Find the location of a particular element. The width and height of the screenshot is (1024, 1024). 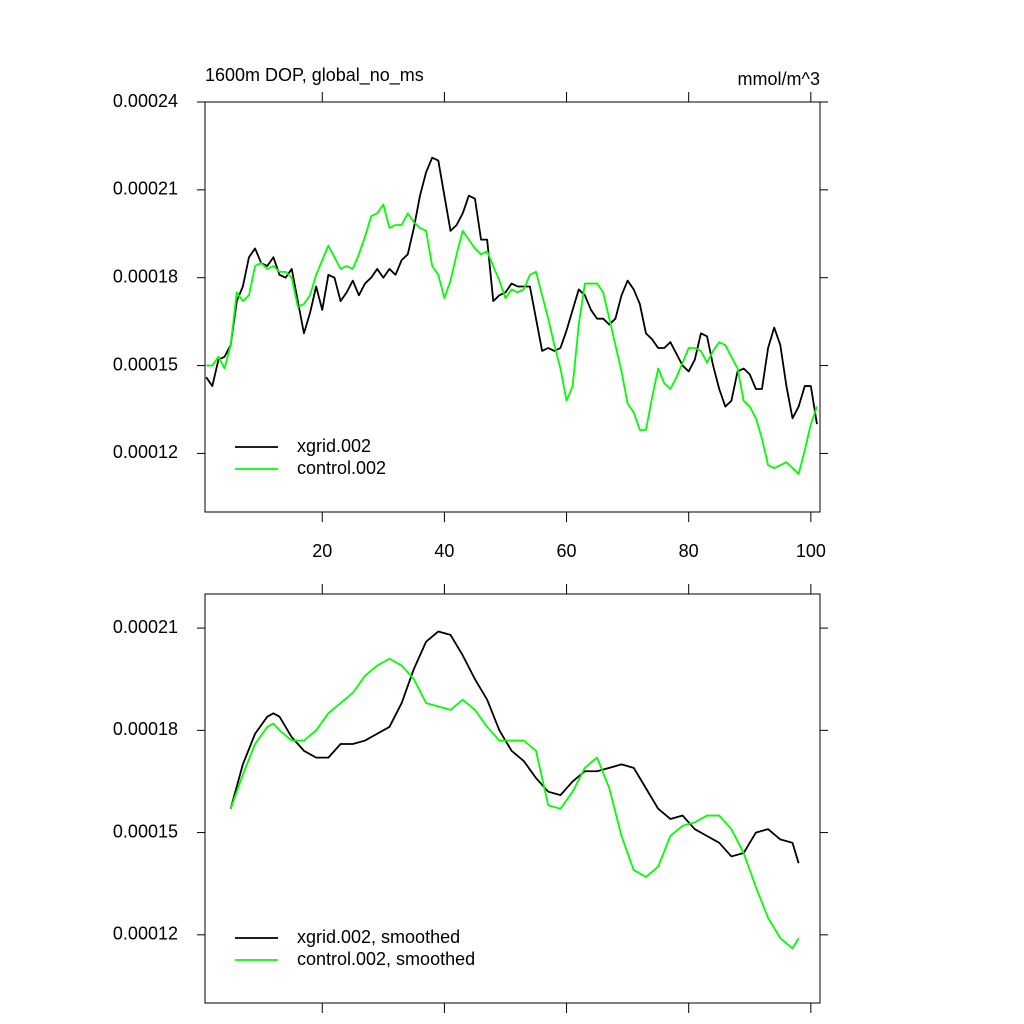

y-tick-label: 0.00024 is located at coordinates (145, 101).